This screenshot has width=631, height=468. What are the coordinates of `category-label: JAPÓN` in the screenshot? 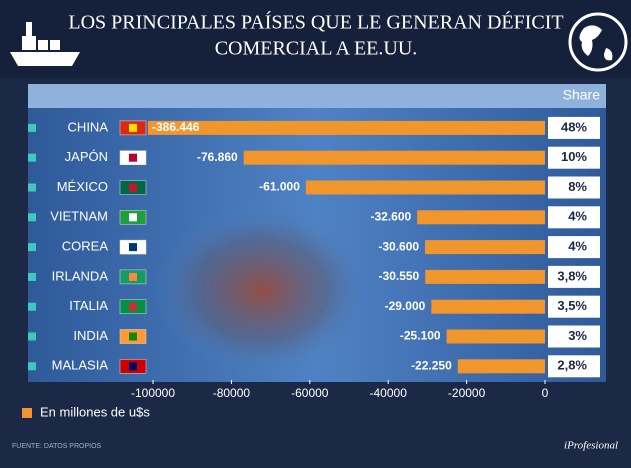 It's located at (86, 156).